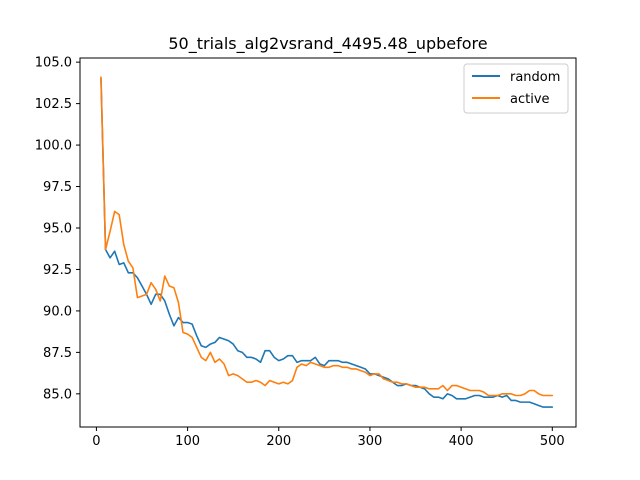  What do you see at coordinates (96, 441) in the screenshot?
I see `x-tick-label: 0` at bounding box center [96, 441].